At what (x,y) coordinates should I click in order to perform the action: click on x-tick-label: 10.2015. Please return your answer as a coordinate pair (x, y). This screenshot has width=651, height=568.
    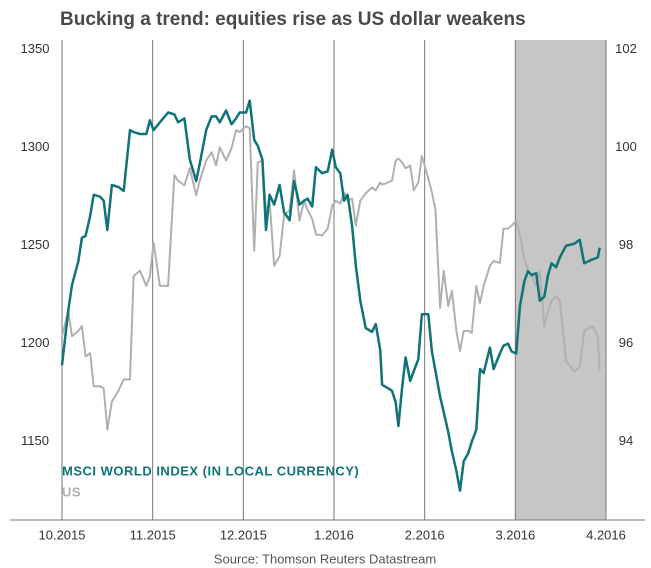
    Looking at the image, I should click on (62, 534).